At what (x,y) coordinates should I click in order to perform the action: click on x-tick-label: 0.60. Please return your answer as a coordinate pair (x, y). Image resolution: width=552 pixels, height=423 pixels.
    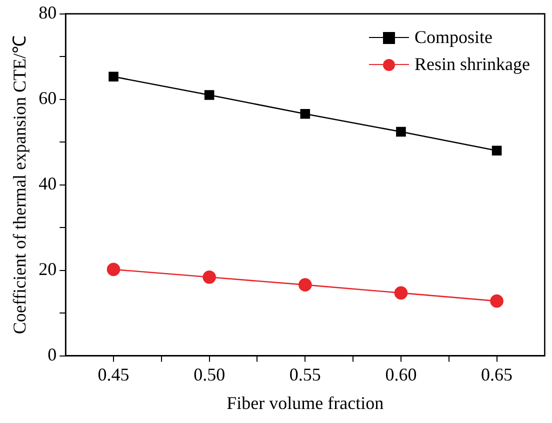
    Looking at the image, I should click on (401, 374).